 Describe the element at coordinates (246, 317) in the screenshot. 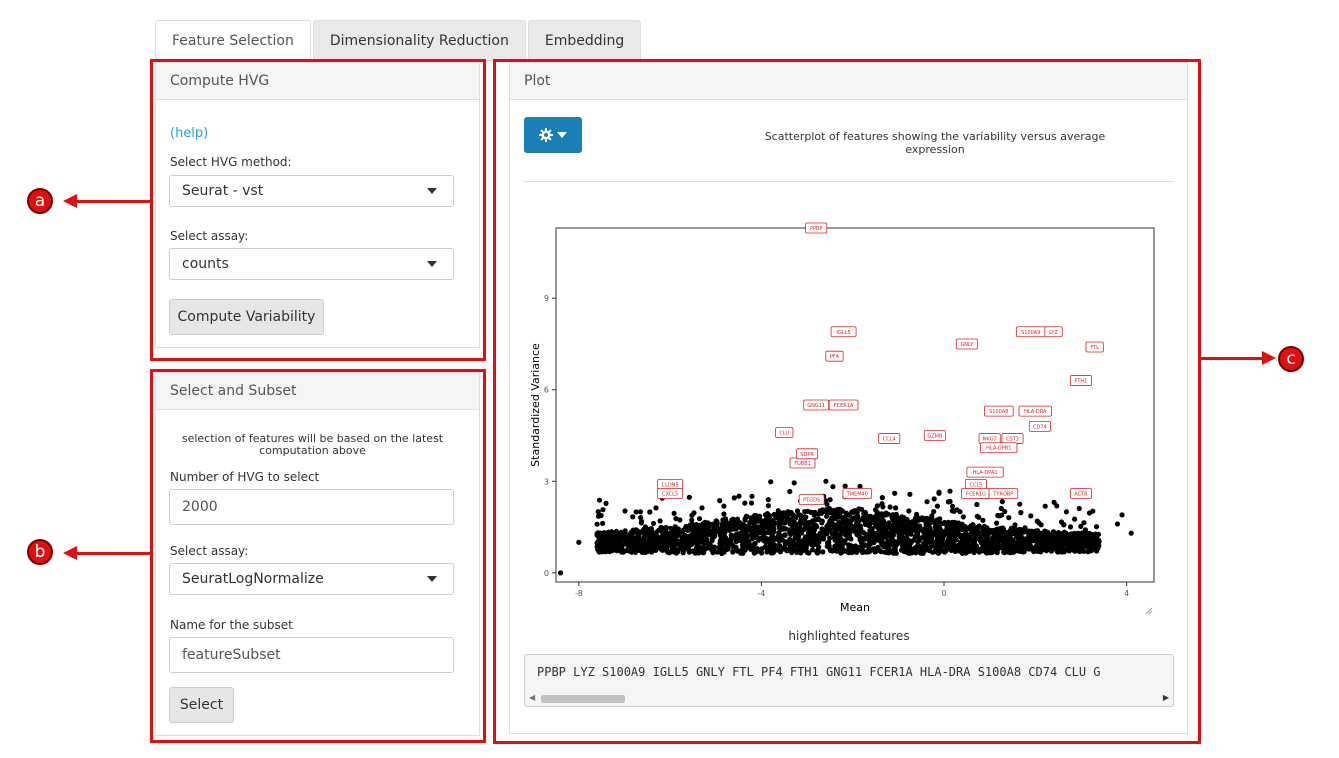

I see `compute-variability-button: Compute Variability` at that location.